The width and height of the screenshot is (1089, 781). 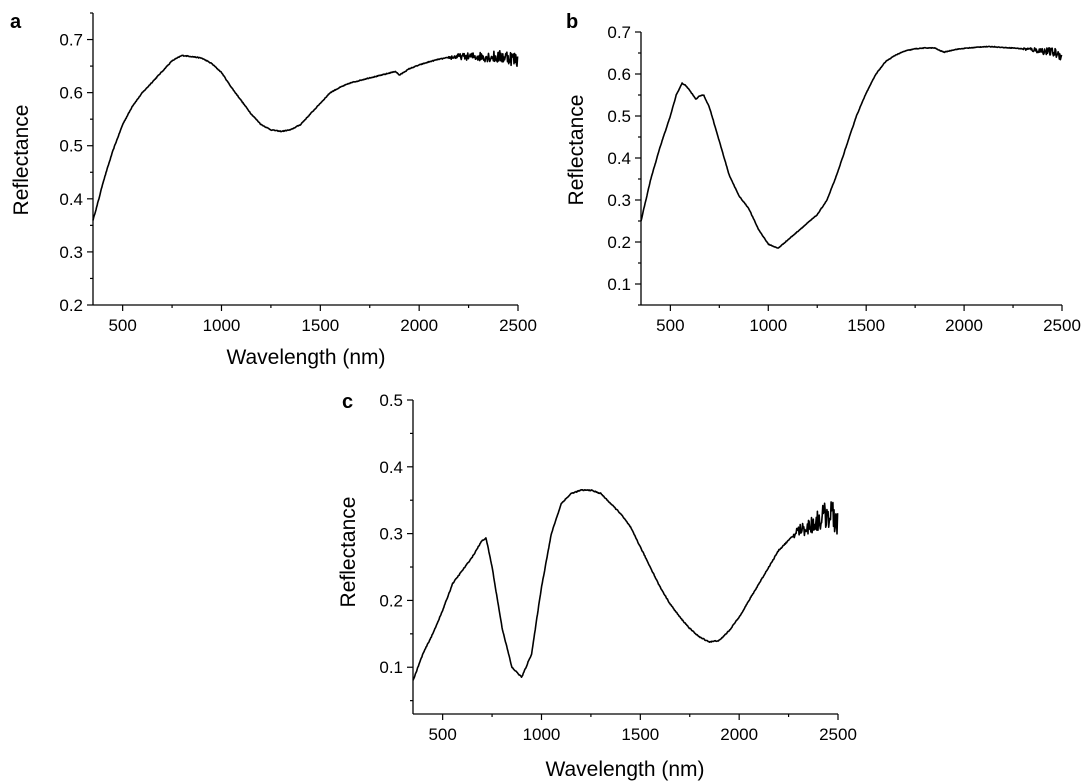 I want to click on panel-label: c, so click(x=347, y=402).